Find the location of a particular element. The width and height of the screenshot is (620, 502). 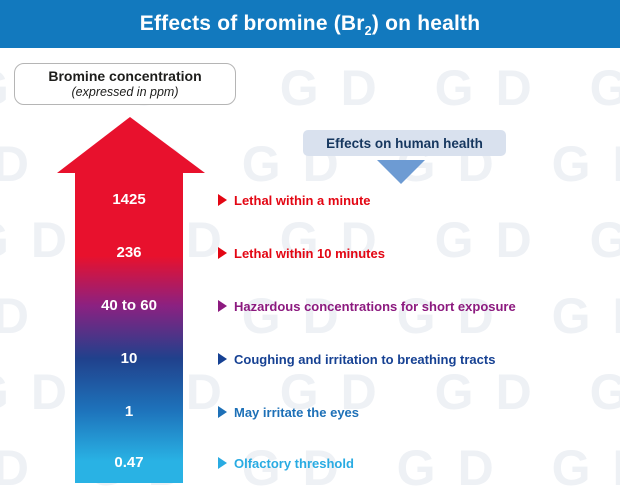

effect-row: Lethal within a minute is located at coordinates (294, 200).